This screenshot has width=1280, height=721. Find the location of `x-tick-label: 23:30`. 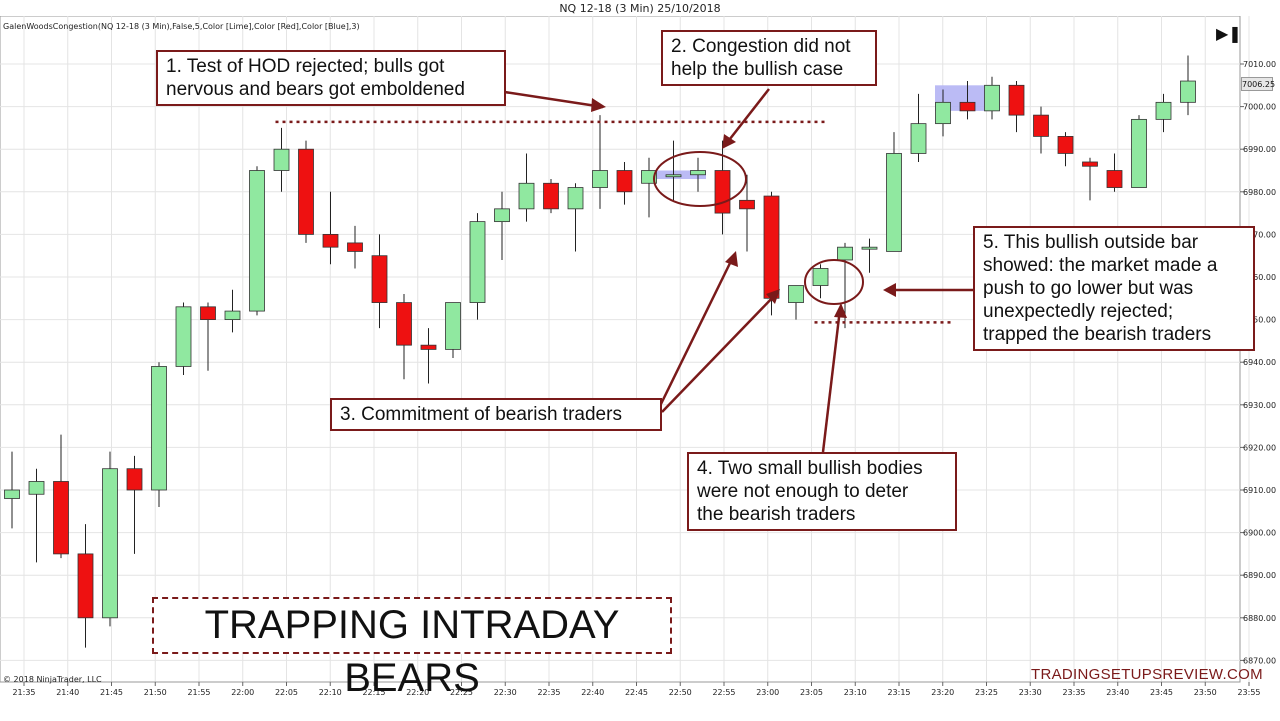

x-tick-label: 23:30 is located at coordinates (1030, 692).